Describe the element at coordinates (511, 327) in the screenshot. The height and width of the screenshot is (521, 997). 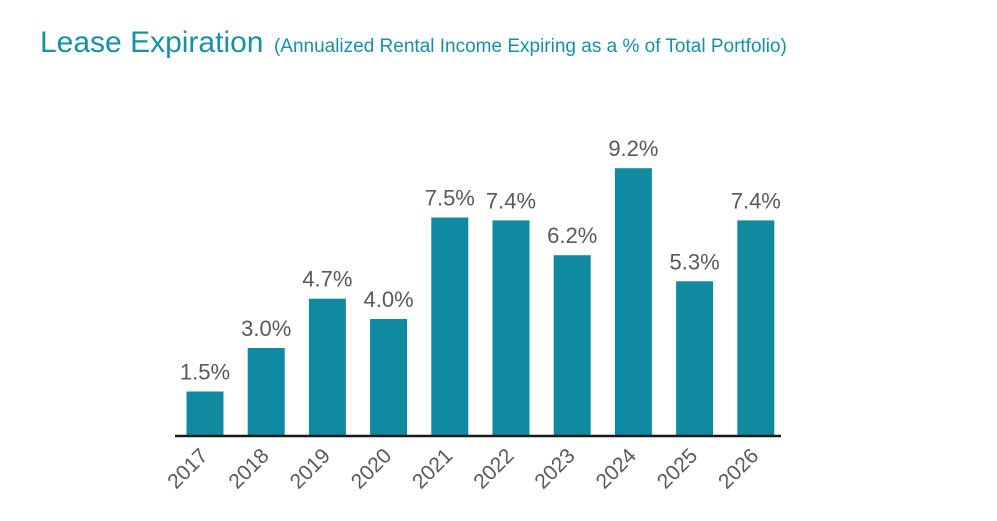
I see `bar-2022` at that location.